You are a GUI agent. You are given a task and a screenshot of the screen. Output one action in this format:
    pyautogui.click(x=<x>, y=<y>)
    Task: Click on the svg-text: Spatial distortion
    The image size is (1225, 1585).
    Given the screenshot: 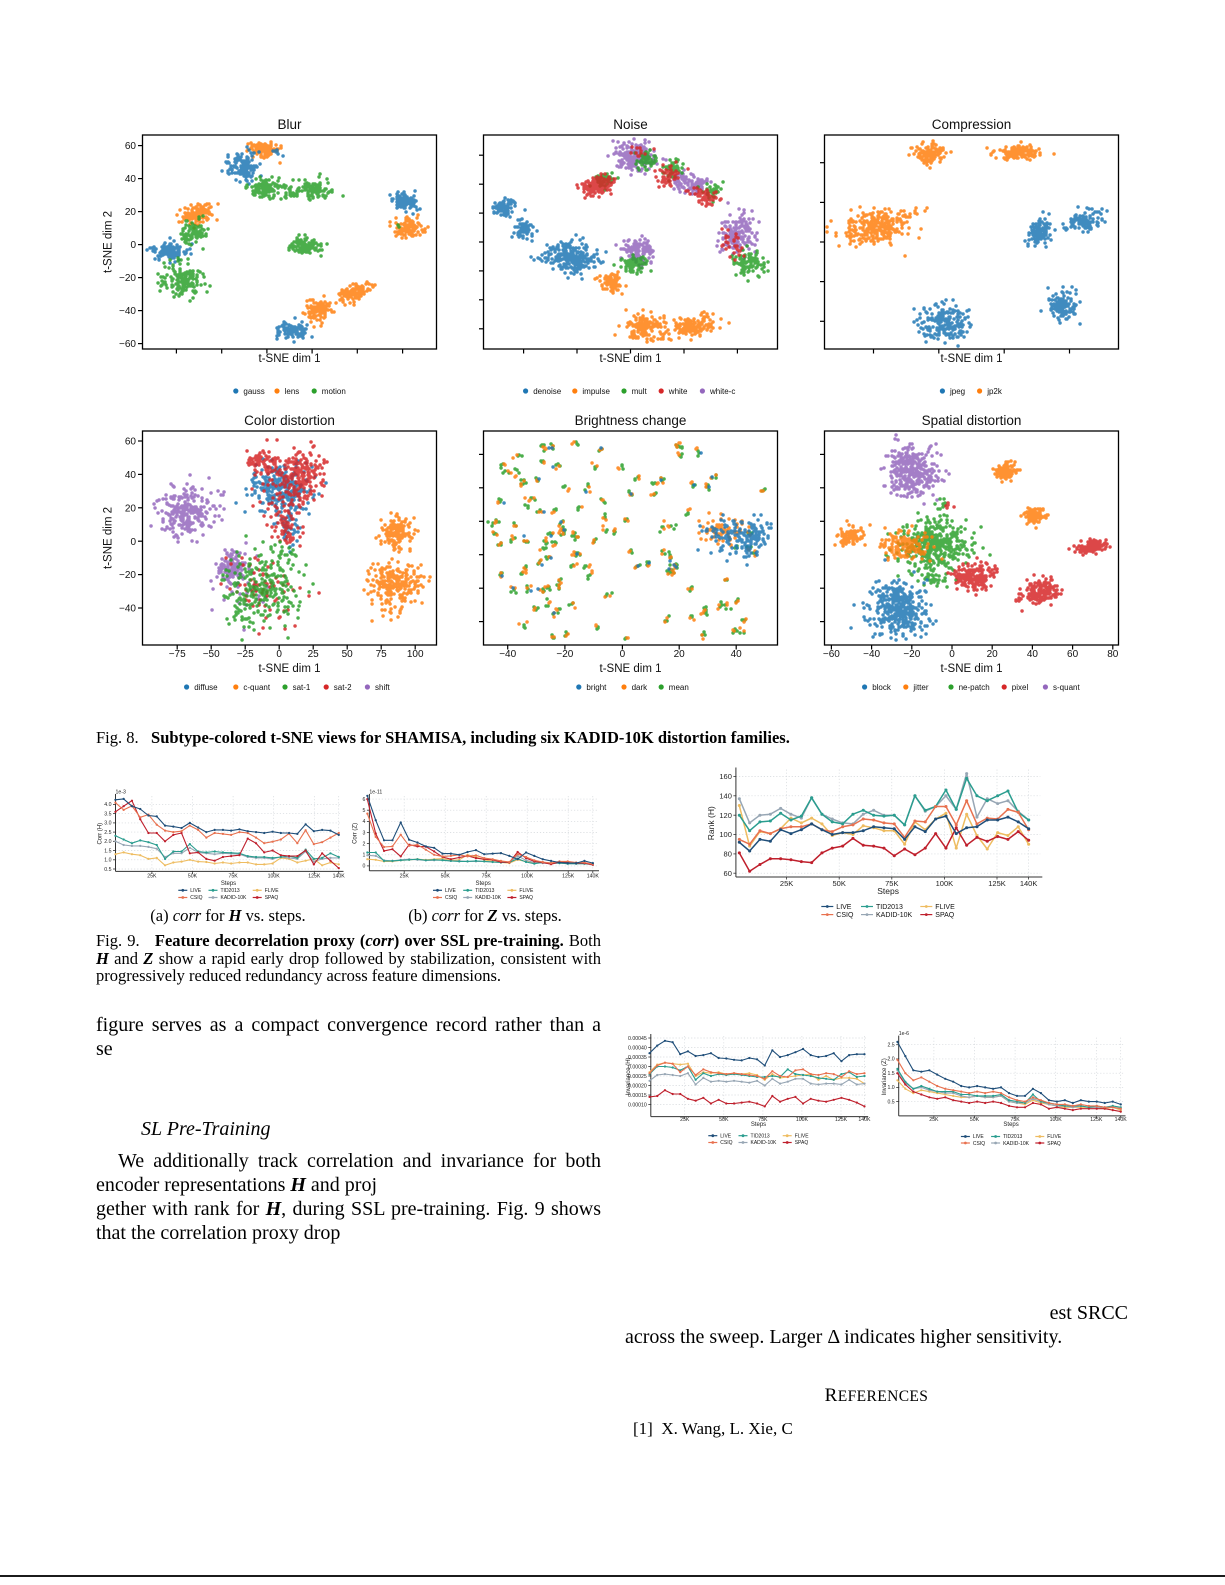 What is the action you would take?
    pyautogui.click(x=972, y=420)
    